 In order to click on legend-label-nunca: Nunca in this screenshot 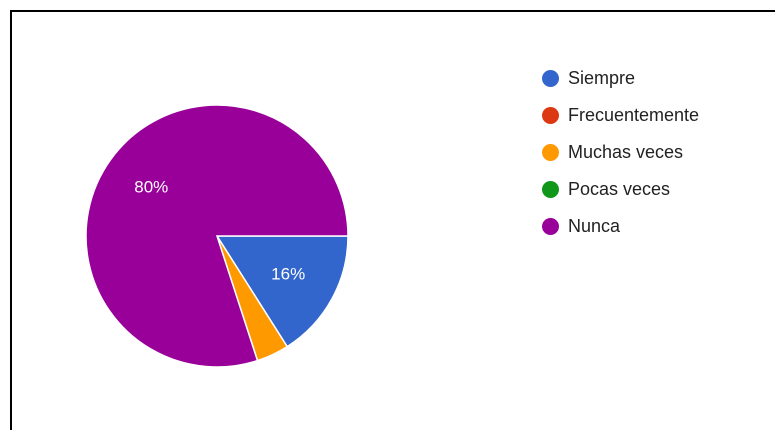, I will do `click(594, 226)`.